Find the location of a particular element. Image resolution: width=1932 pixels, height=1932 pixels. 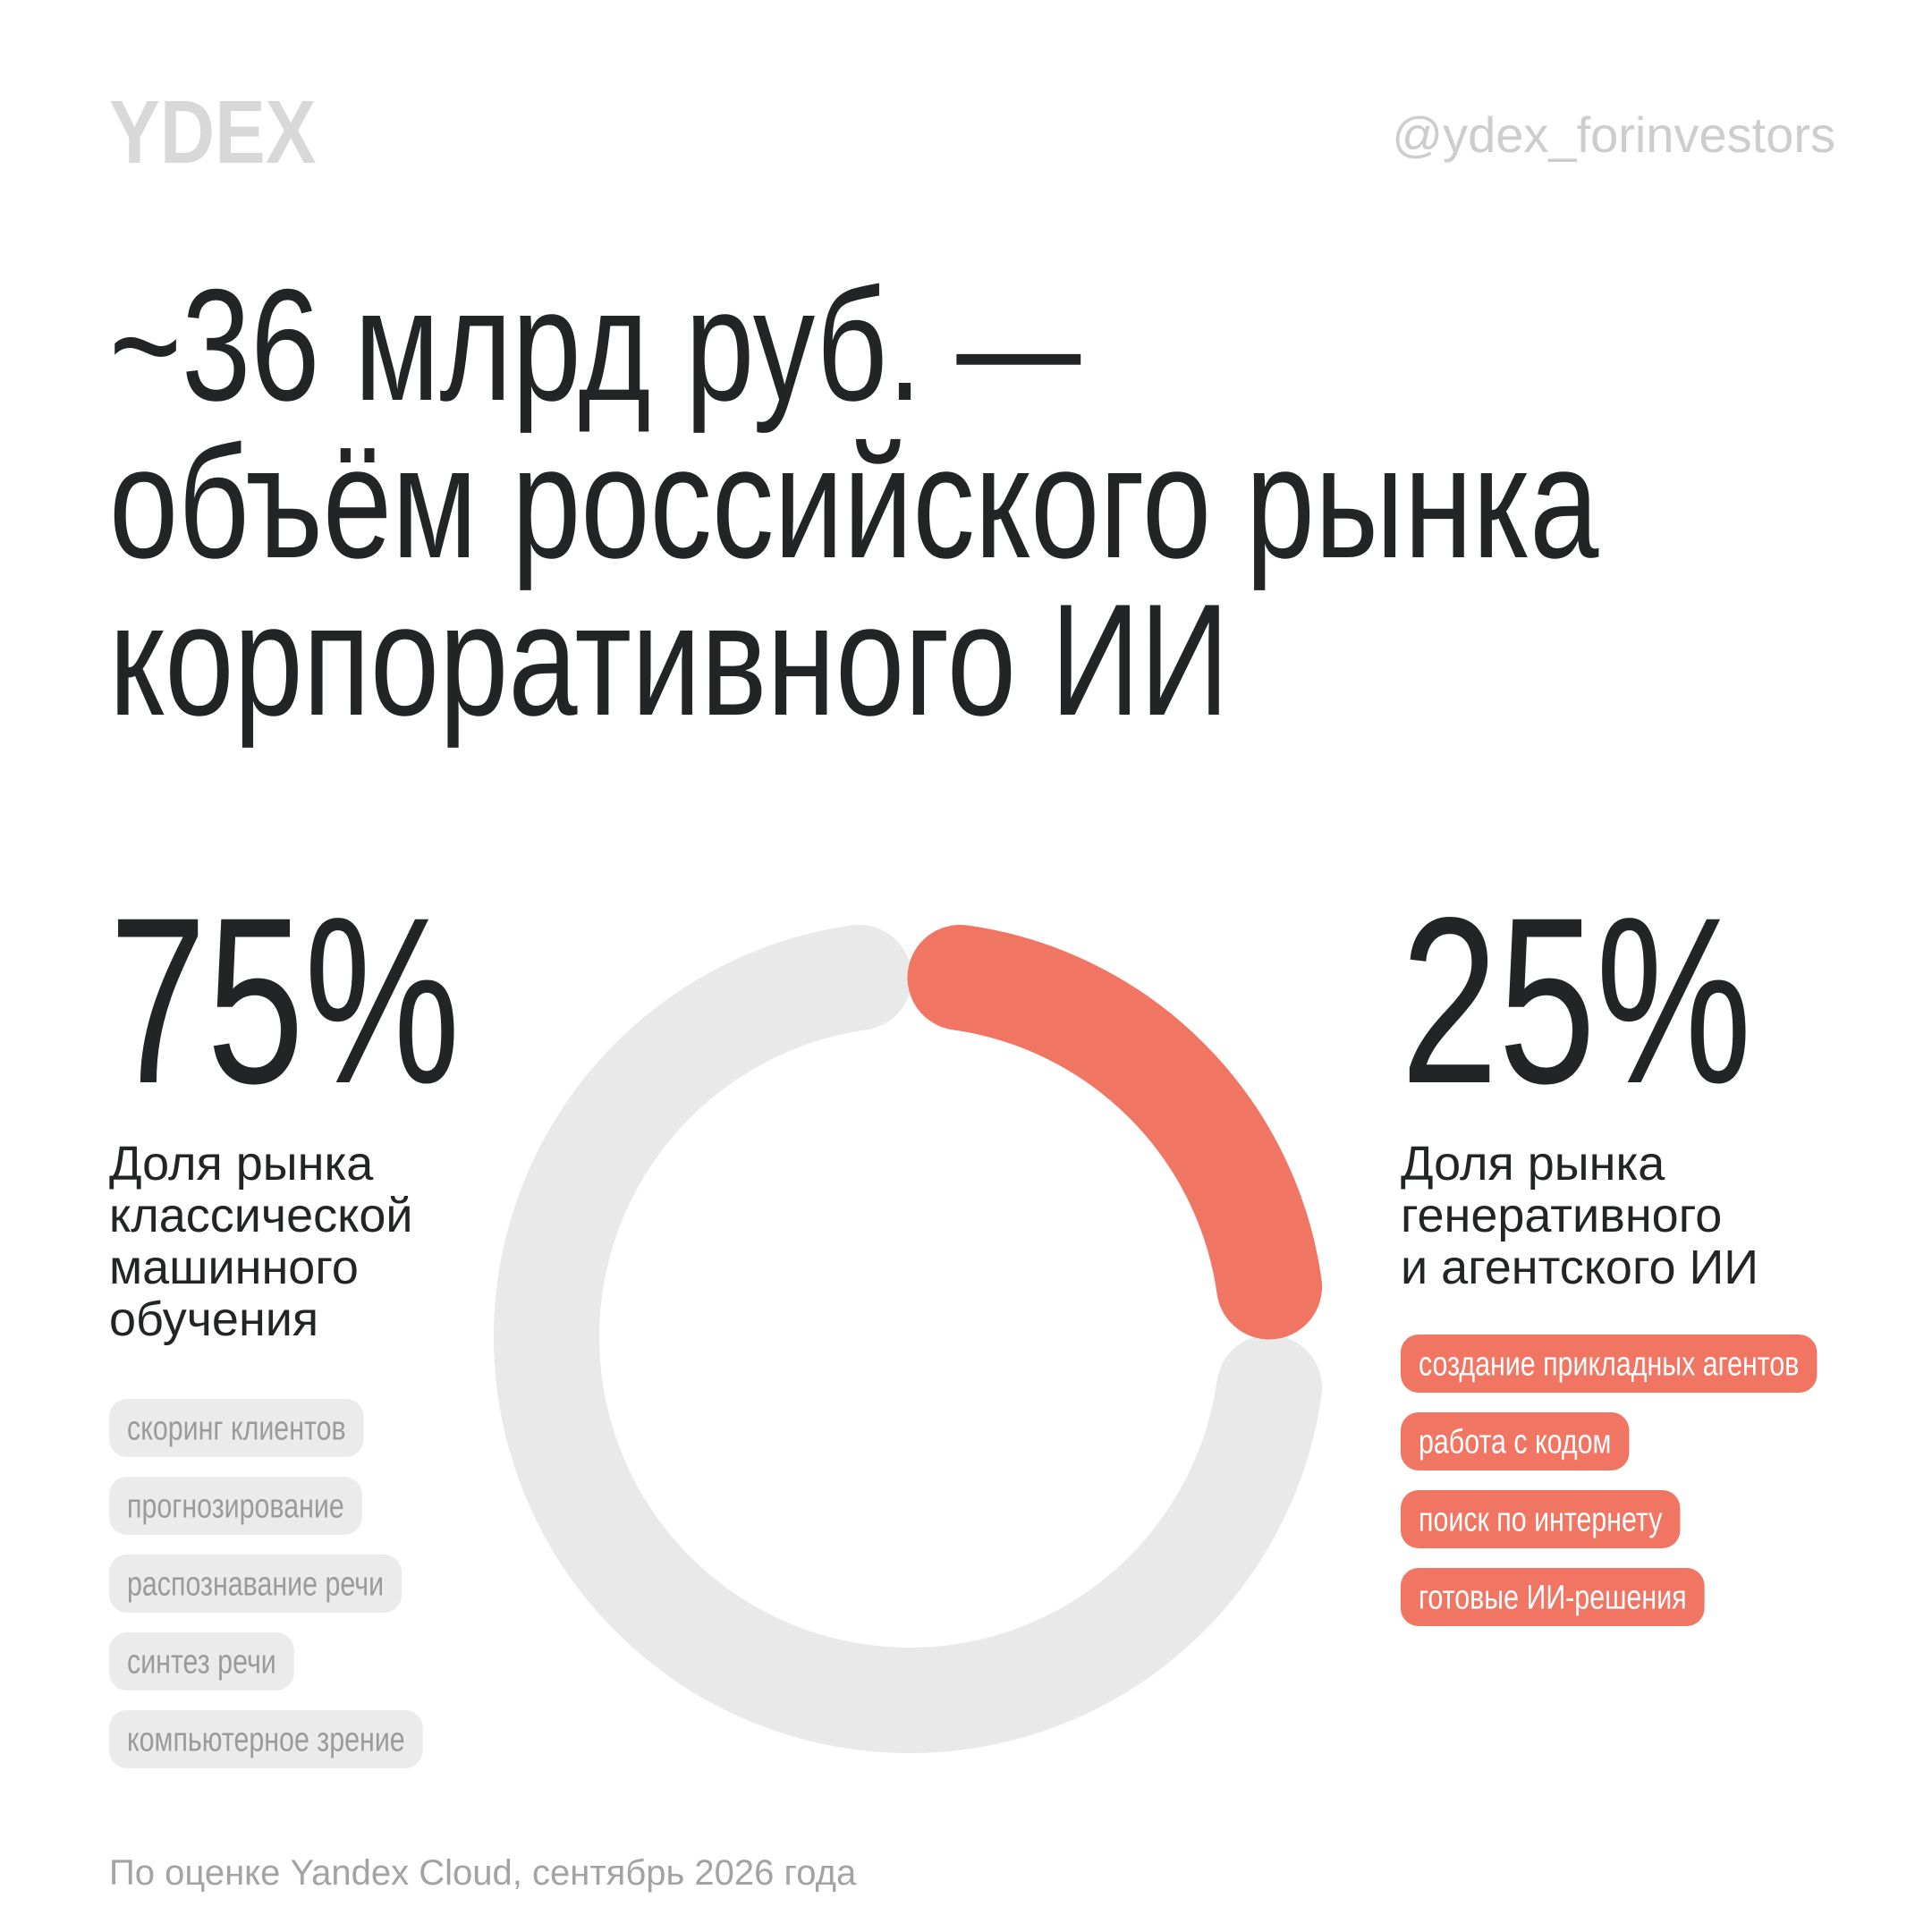

tag-text: прогнозирование is located at coordinates (235, 1506).